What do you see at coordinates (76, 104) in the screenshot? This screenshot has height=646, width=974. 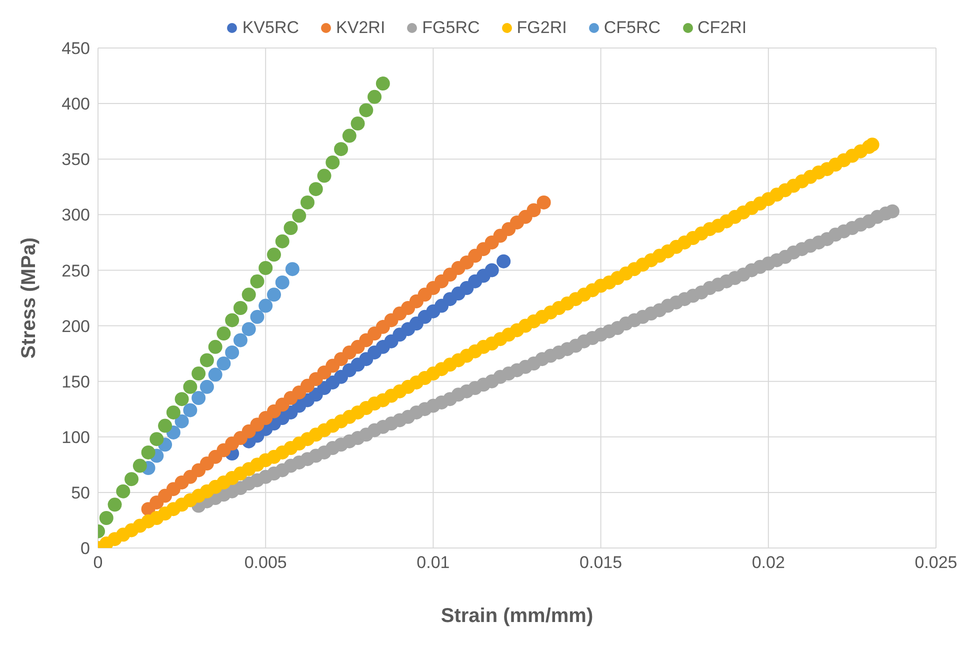 I see `y-tick-label: 400` at bounding box center [76, 104].